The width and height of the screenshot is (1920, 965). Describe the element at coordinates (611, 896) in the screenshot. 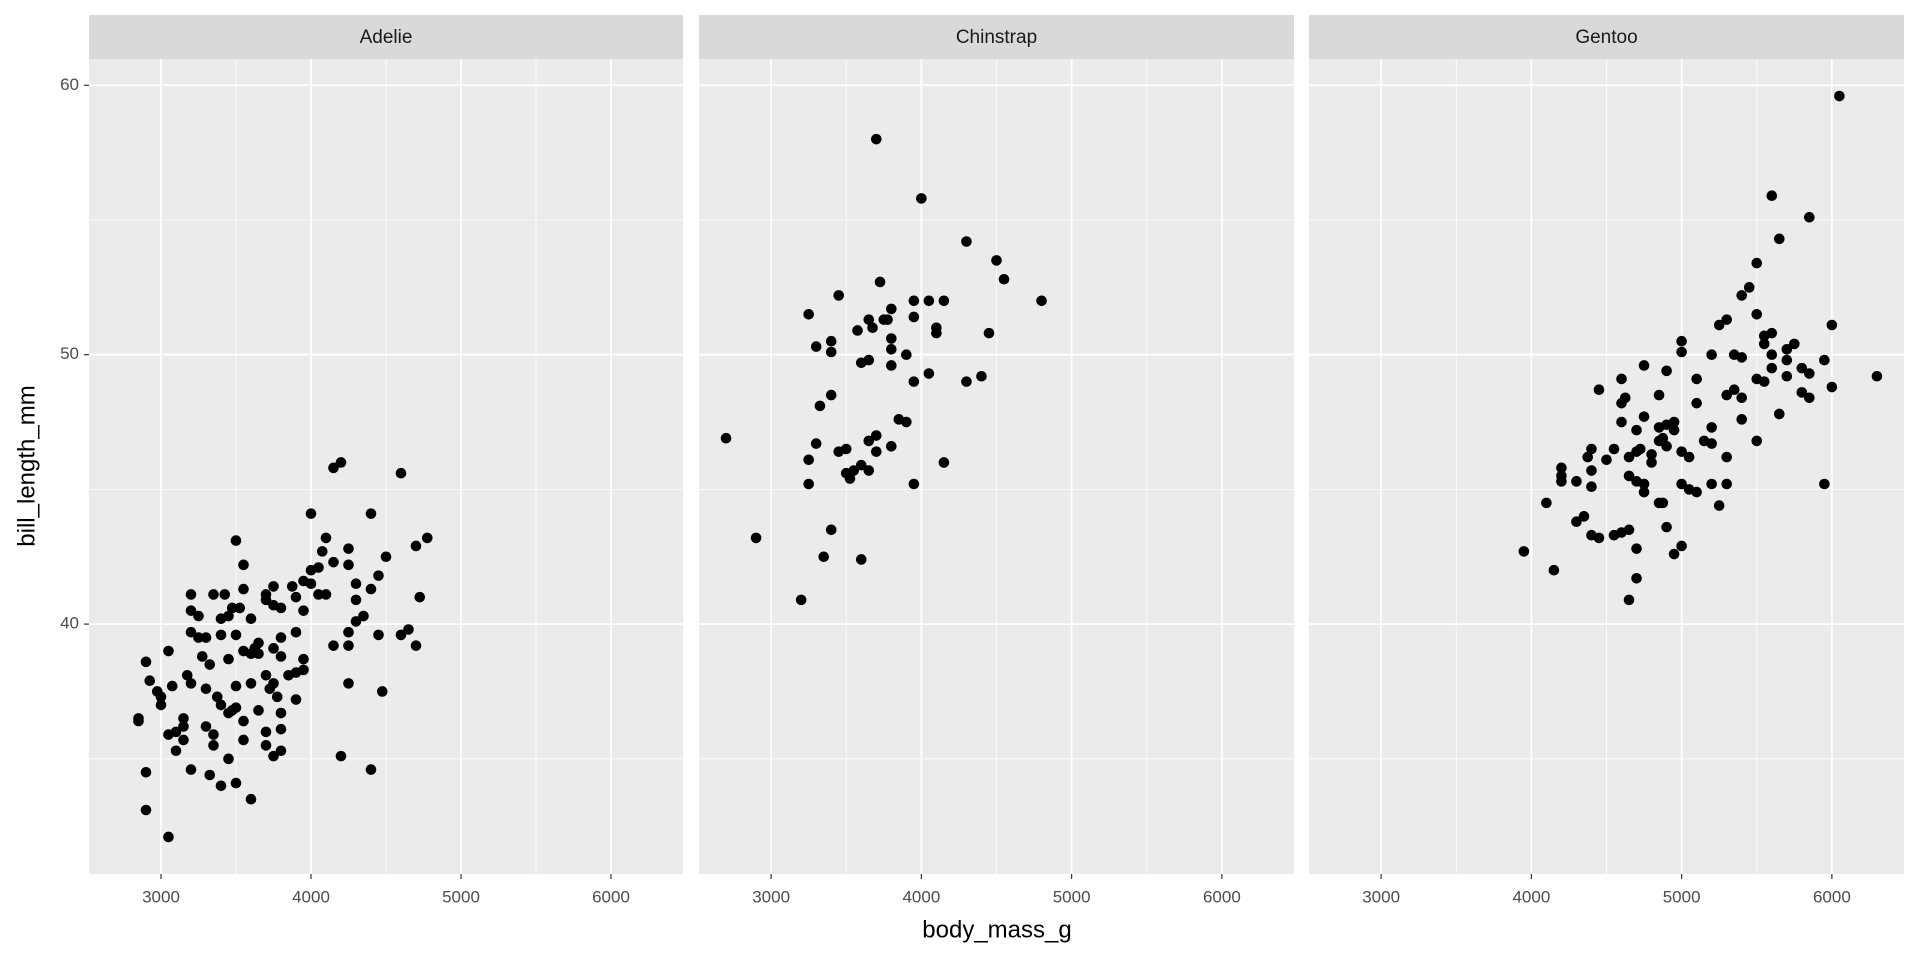

I see `x-tick-label: 6000` at that location.